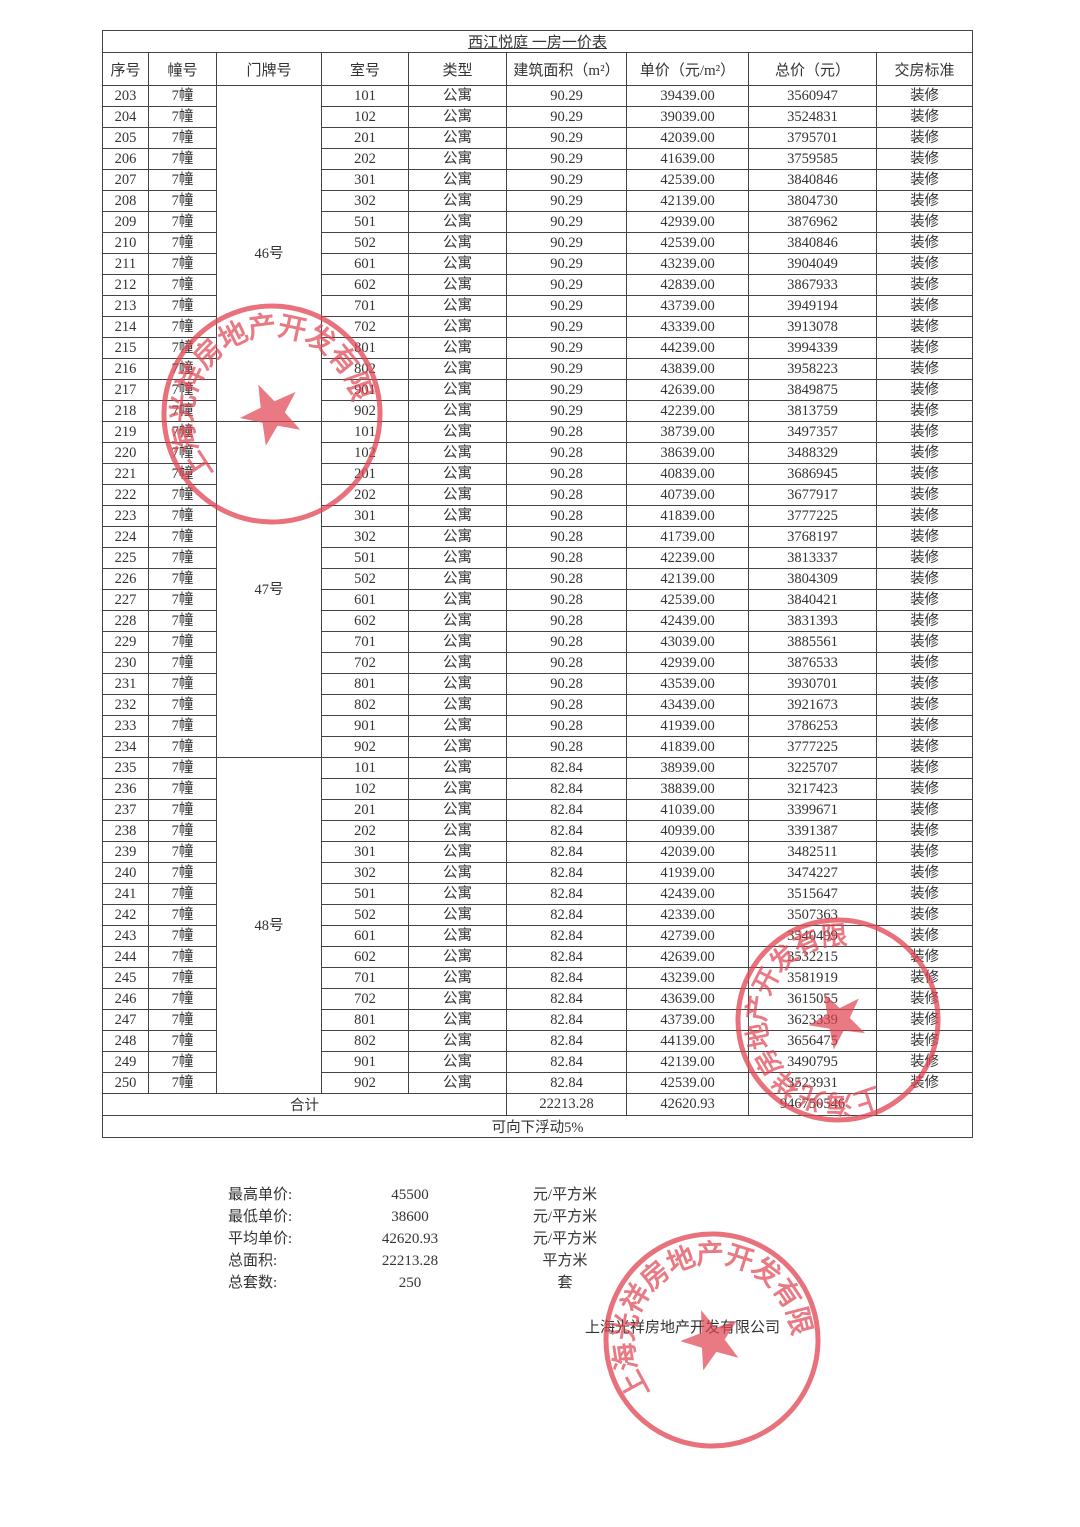 This screenshot has height=1527, width=1080. Describe the element at coordinates (125, 852) in the screenshot. I see `cell-seq: 239` at that location.